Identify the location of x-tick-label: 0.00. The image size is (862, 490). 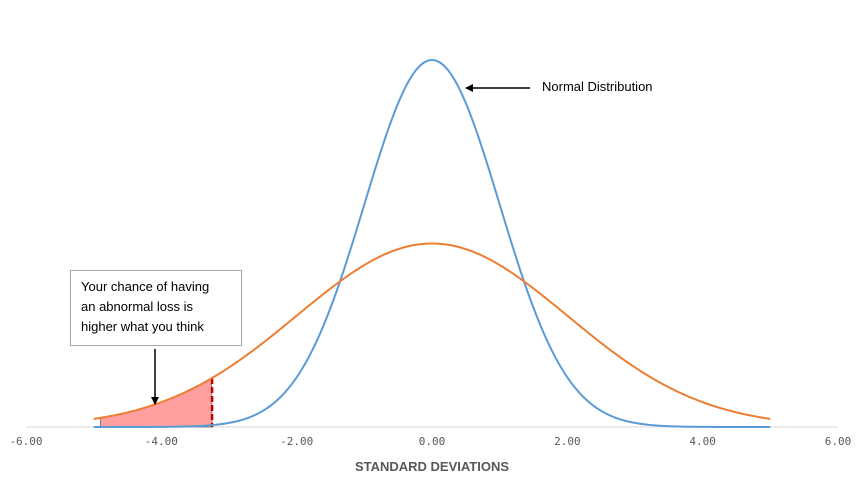
(432, 441).